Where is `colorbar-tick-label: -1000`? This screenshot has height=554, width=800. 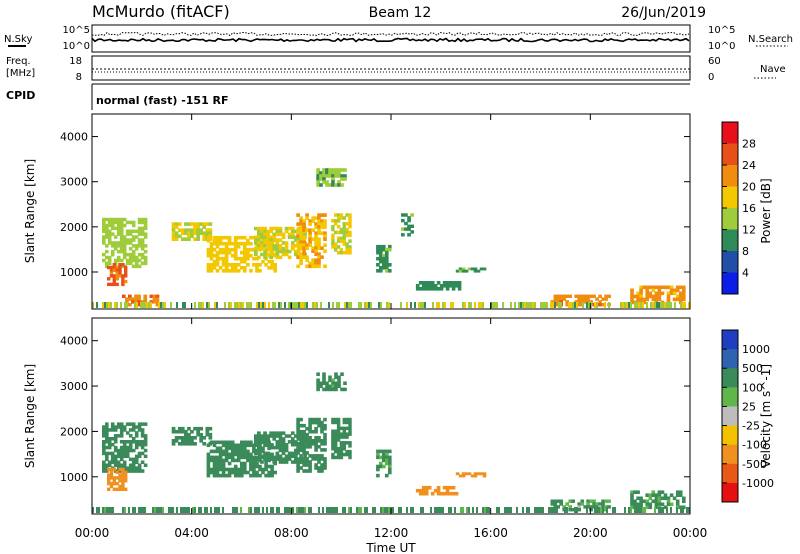 colorbar-tick-label: -1000 is located at coordinates (758, 483).